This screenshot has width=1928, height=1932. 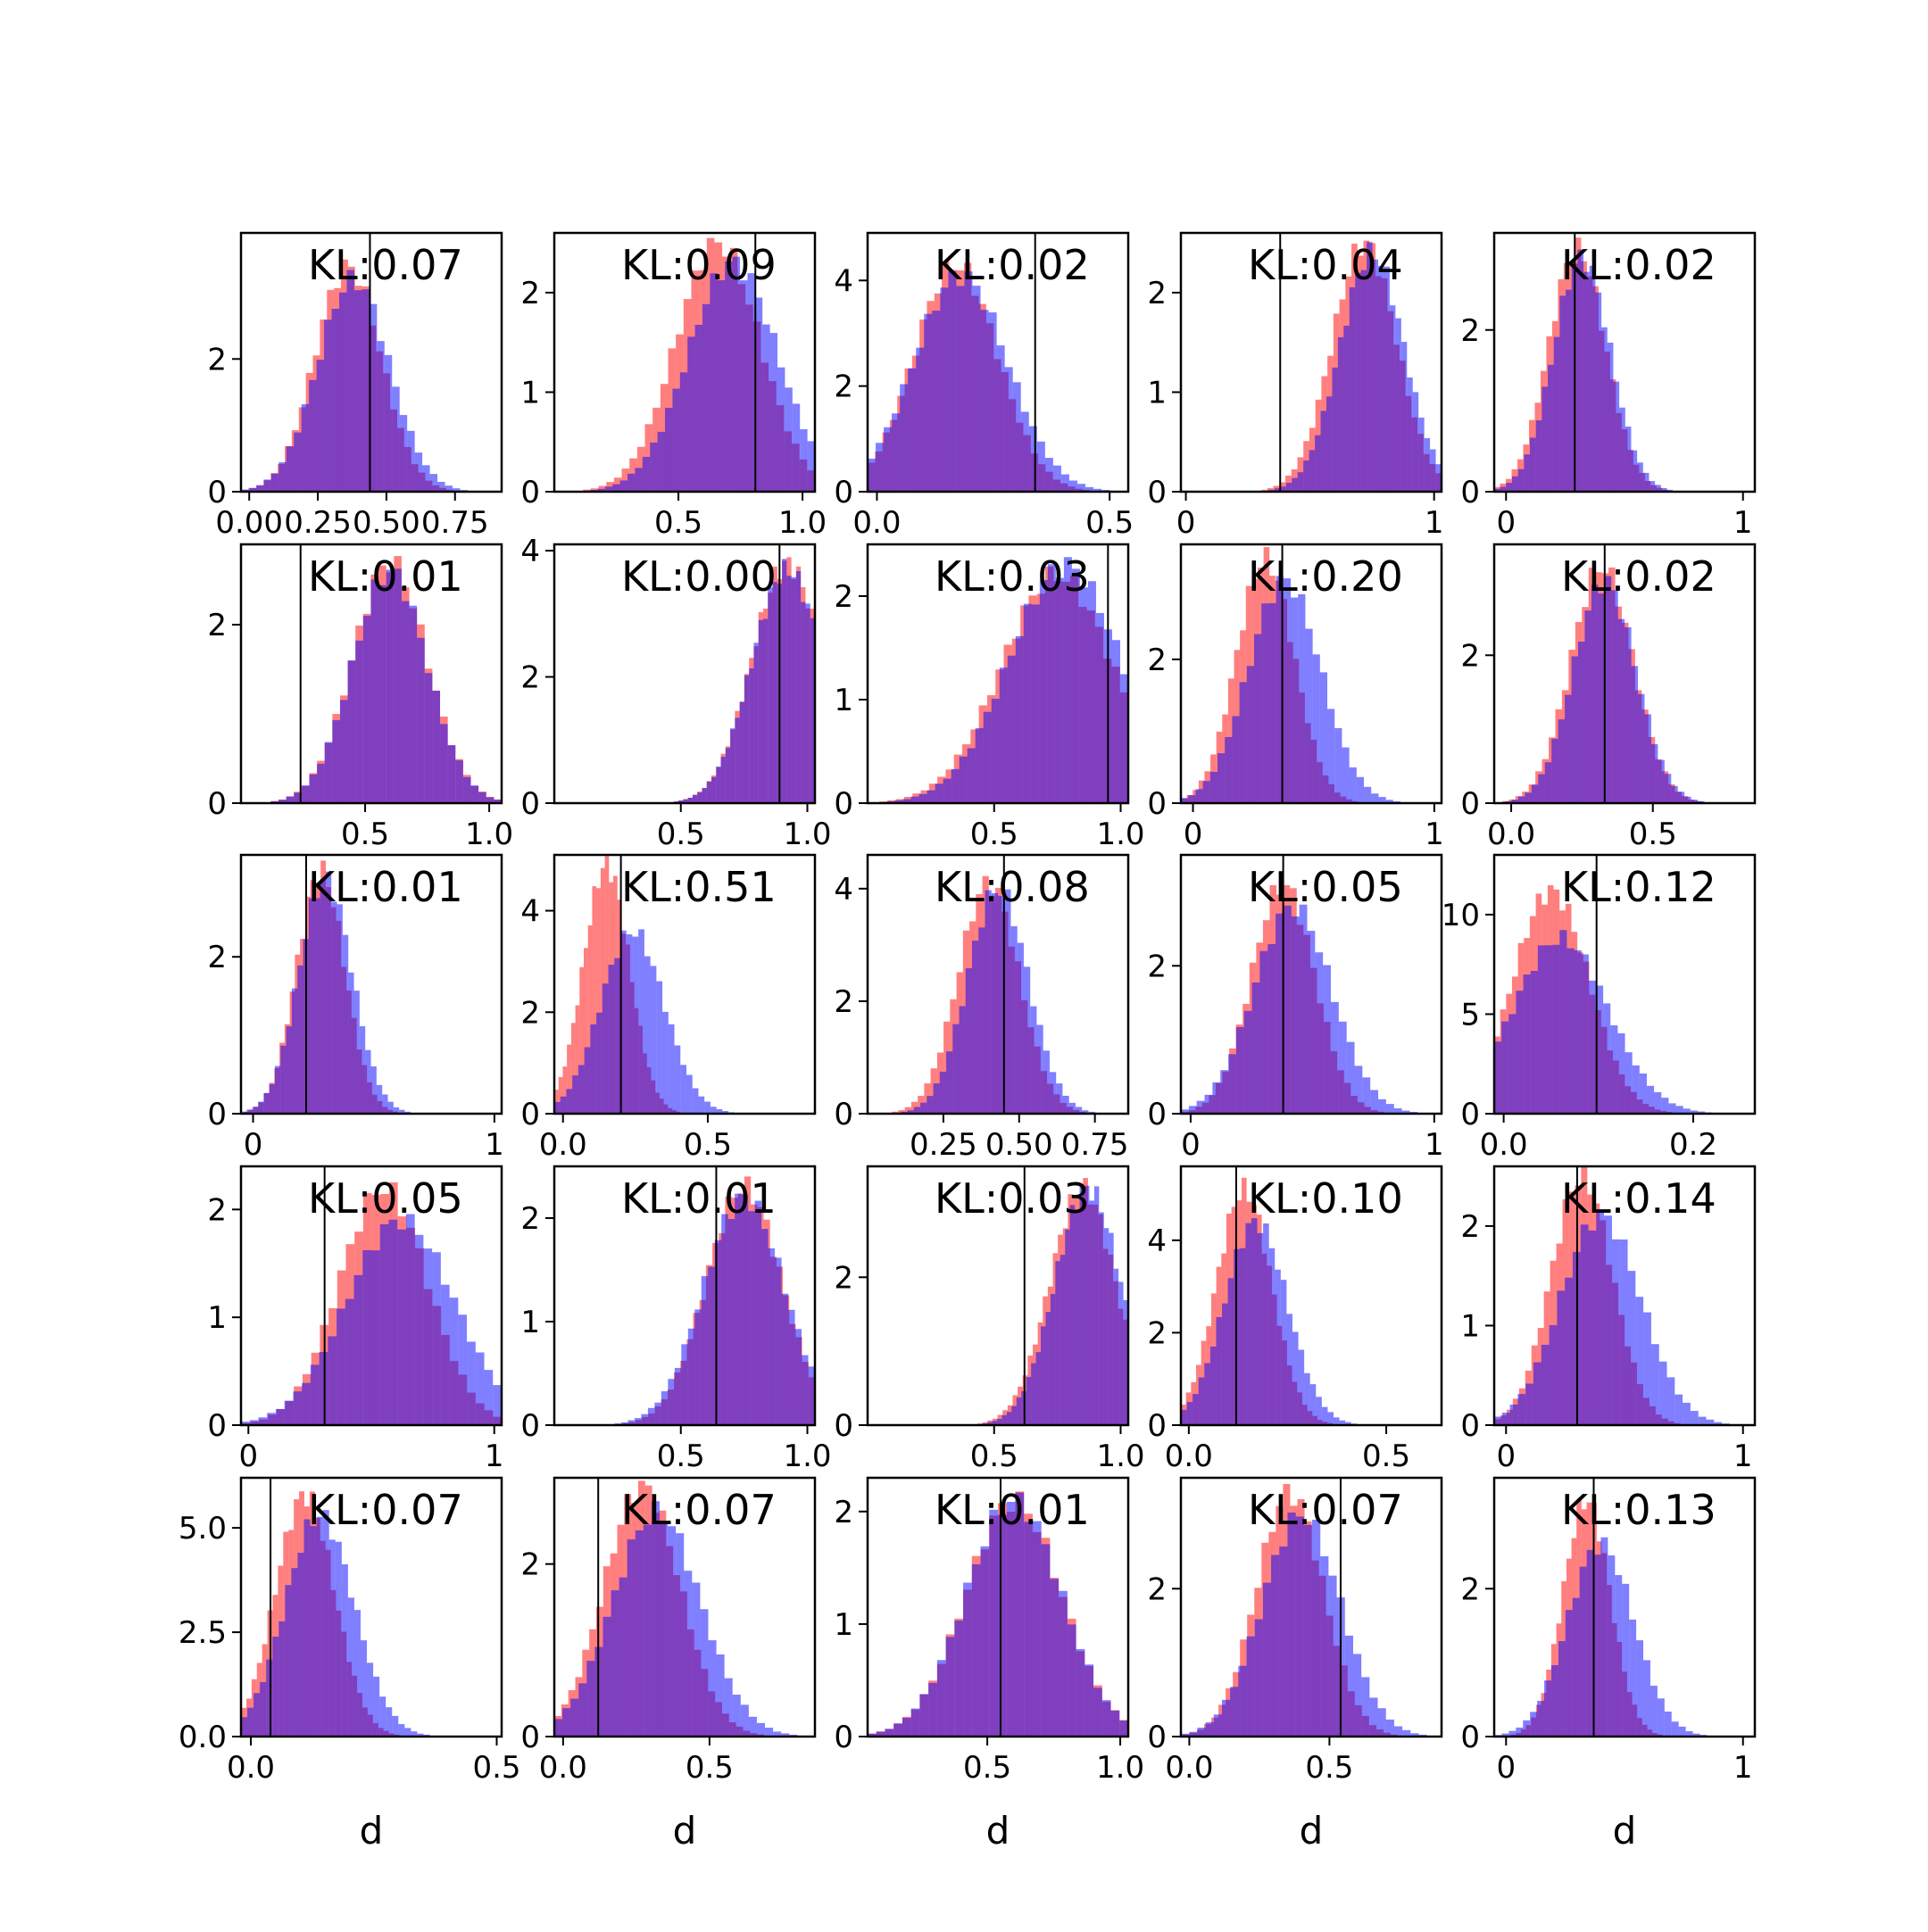 I want to click on histogram-bar-blue-r3c1, so click(x=317, y=1006).